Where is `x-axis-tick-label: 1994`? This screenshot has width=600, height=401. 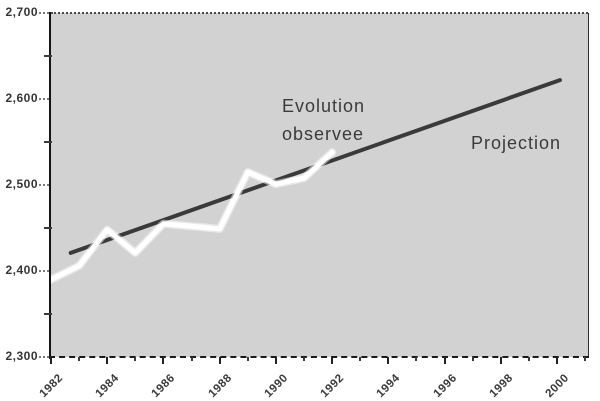
x-axis-tick-label: 1994 is located at coordinates (388, 386).